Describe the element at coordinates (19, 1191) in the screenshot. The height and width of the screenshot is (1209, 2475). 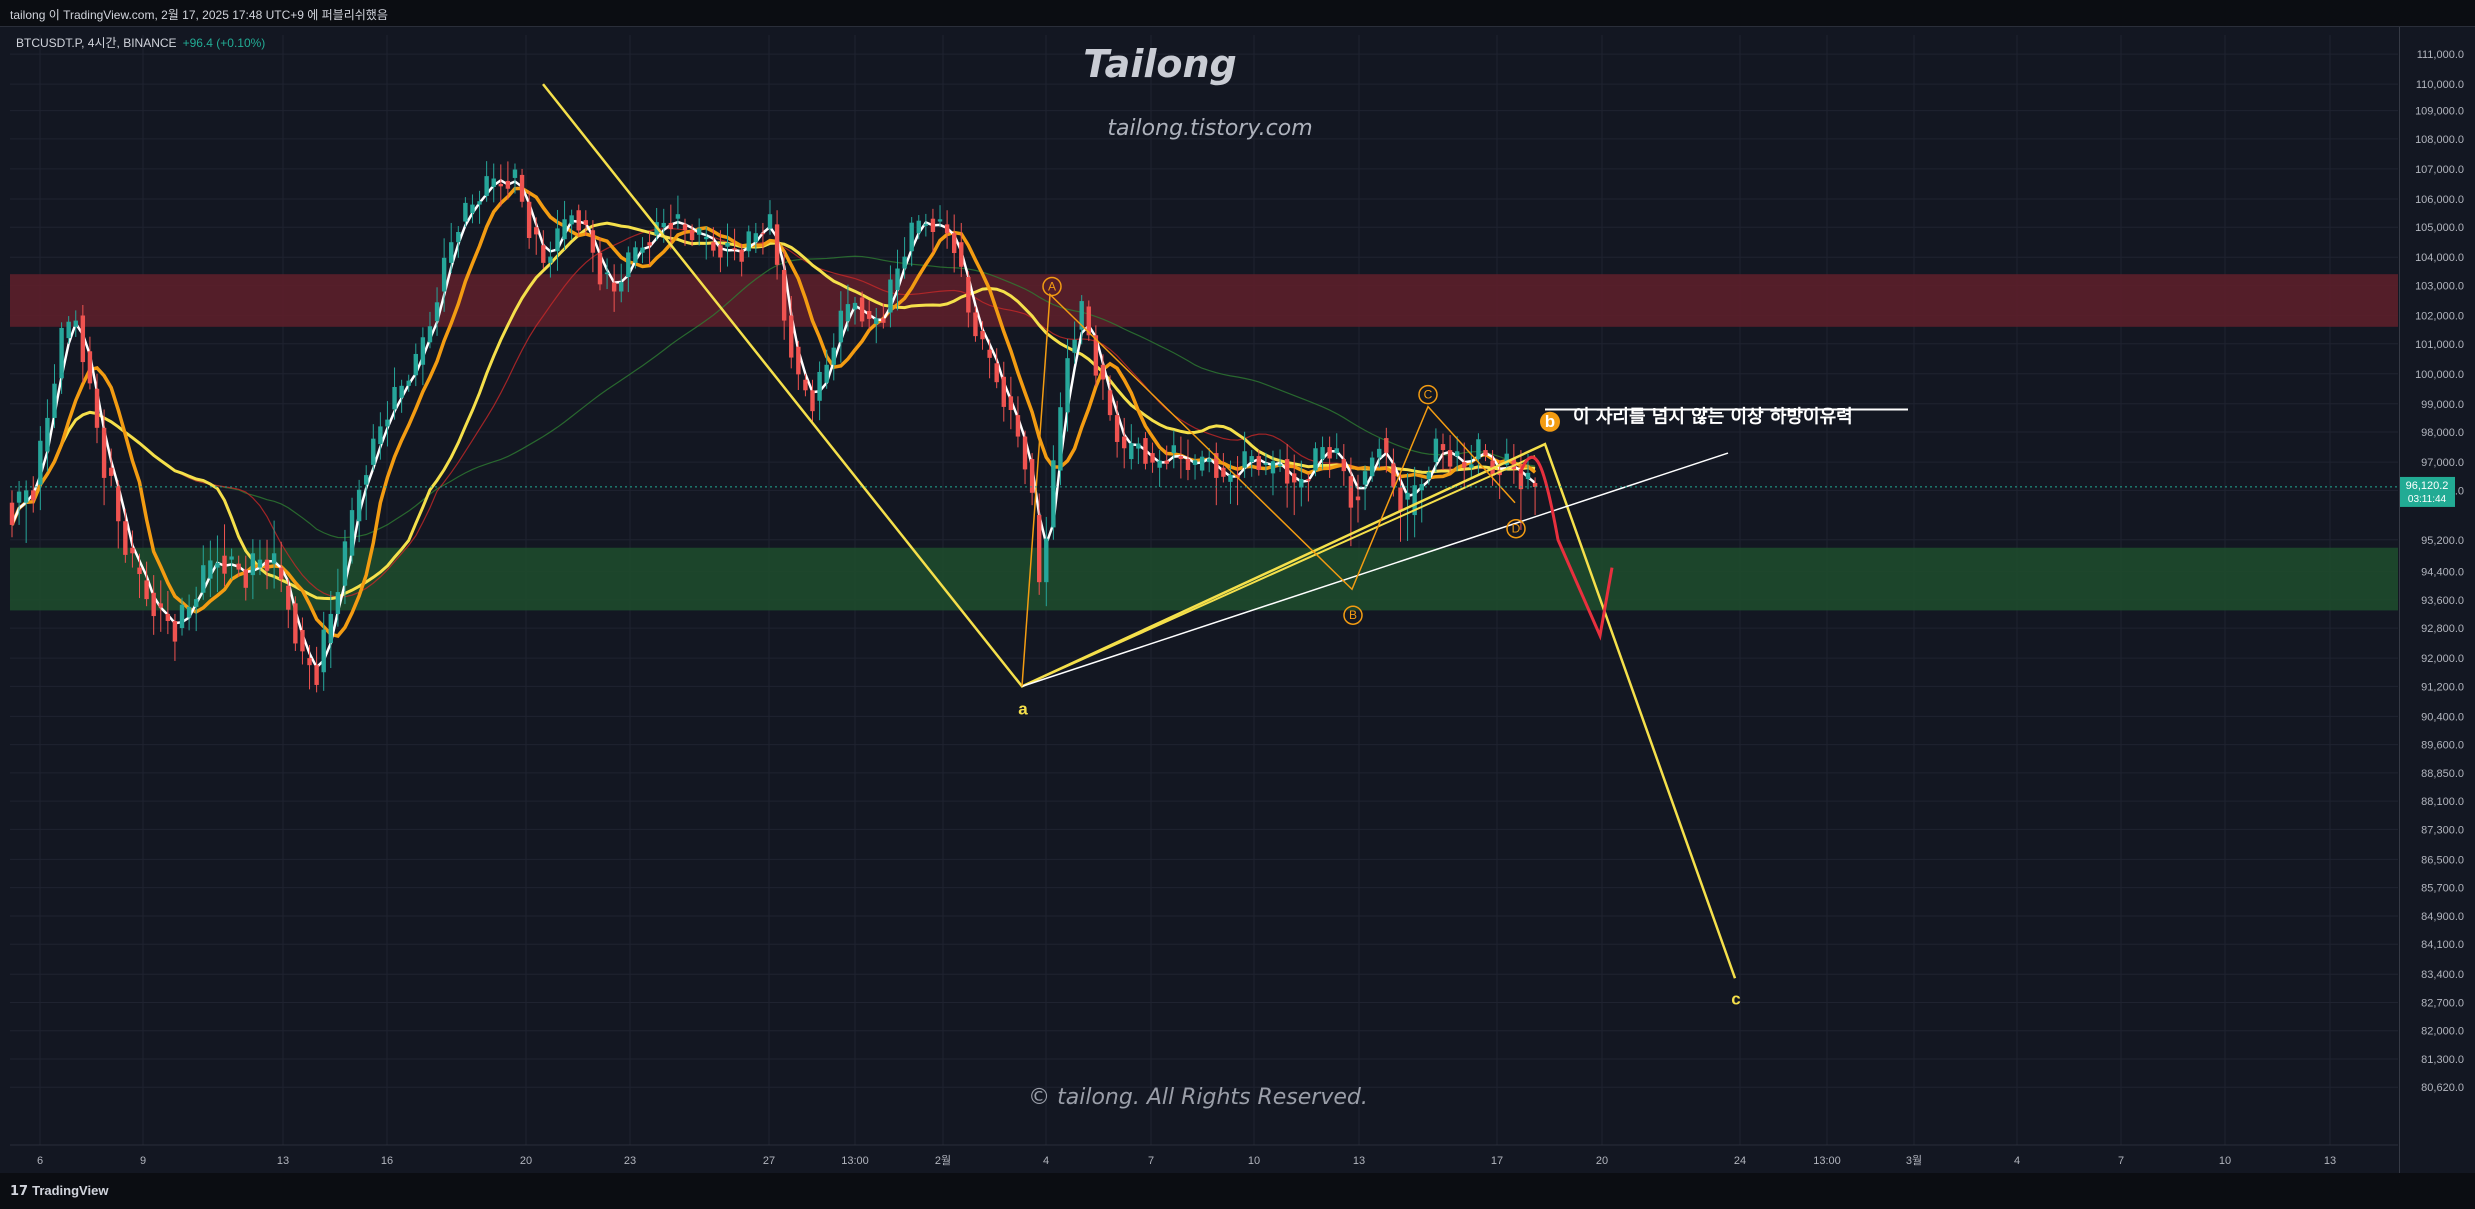
I see `tradingview-icon: 17` at that location.